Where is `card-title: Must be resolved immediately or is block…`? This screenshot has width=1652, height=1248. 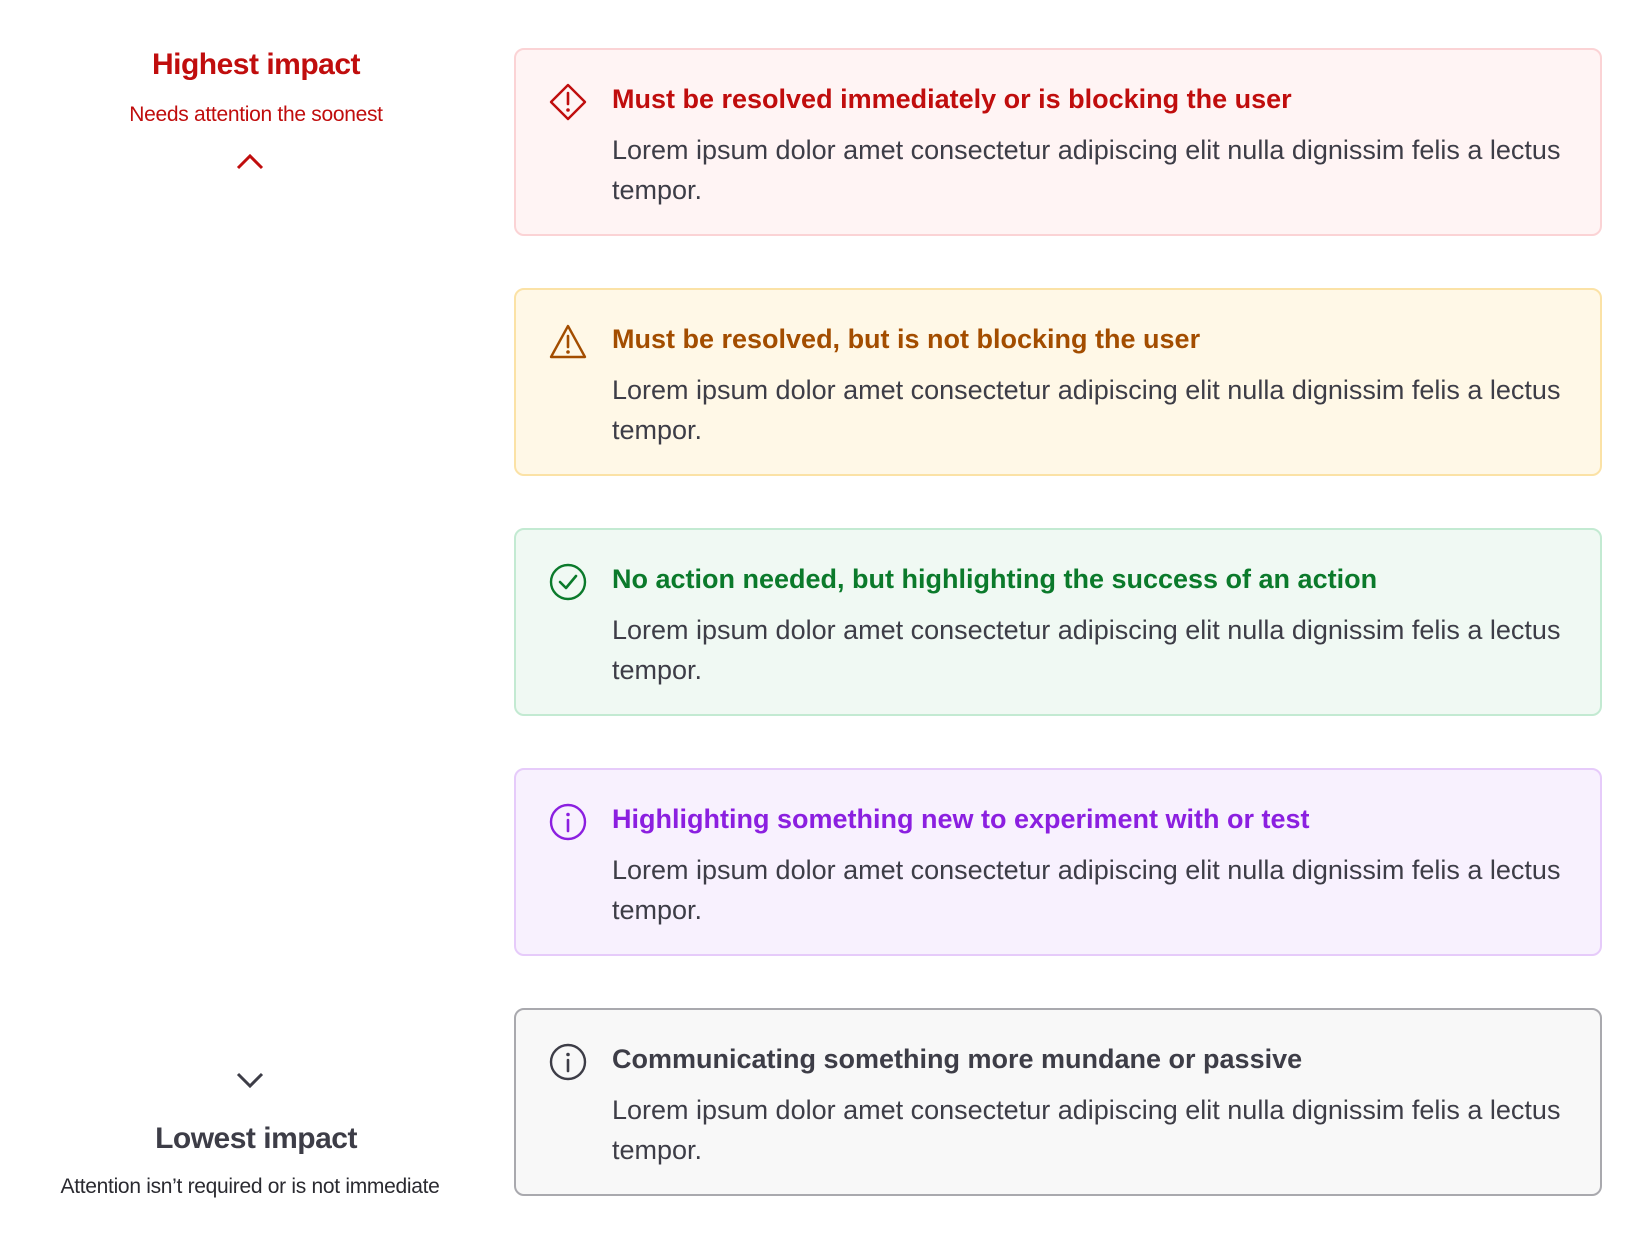
card-title: Must be resolved immediately or is block… is located at coordinates (952, 99).